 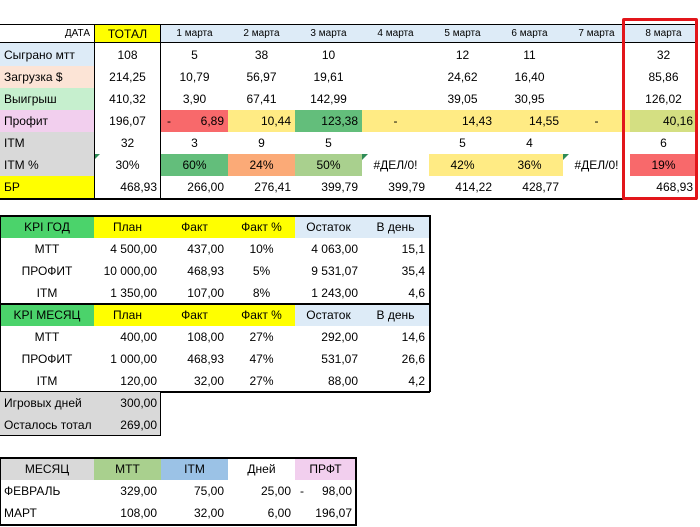 I want to click on data-cell: 6,00, so click(x=279, y=513).